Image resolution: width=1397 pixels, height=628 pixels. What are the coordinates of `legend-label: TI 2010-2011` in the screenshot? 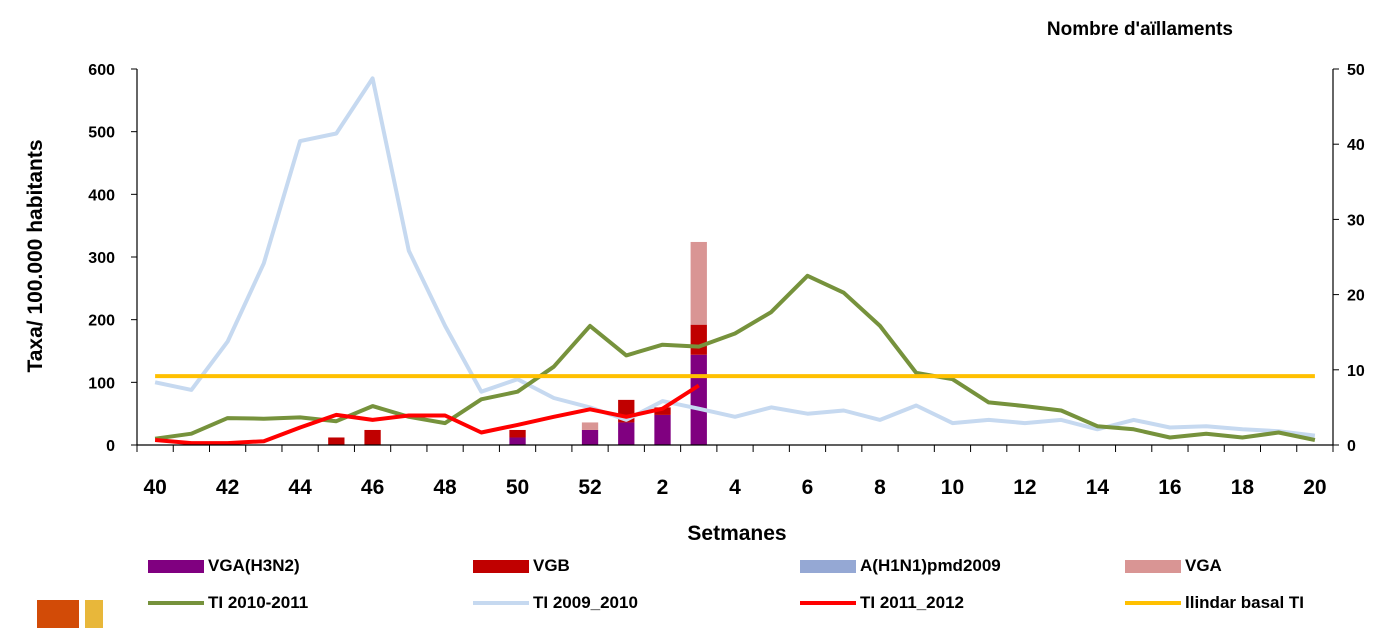 It's located at (258, 602).